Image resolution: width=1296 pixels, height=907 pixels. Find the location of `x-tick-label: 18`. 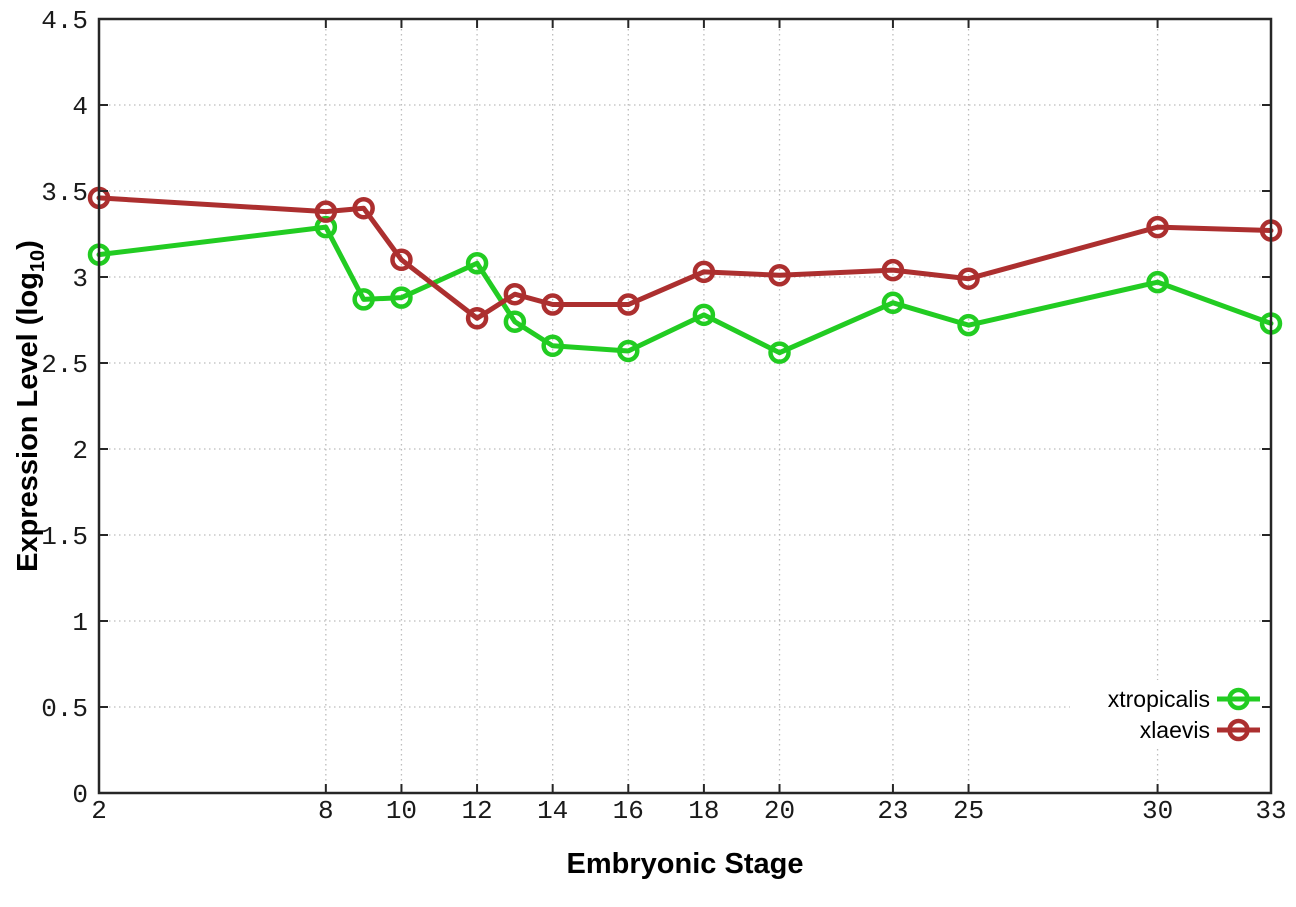

x-tick-label: 18 is located at coordinates (703, 811).